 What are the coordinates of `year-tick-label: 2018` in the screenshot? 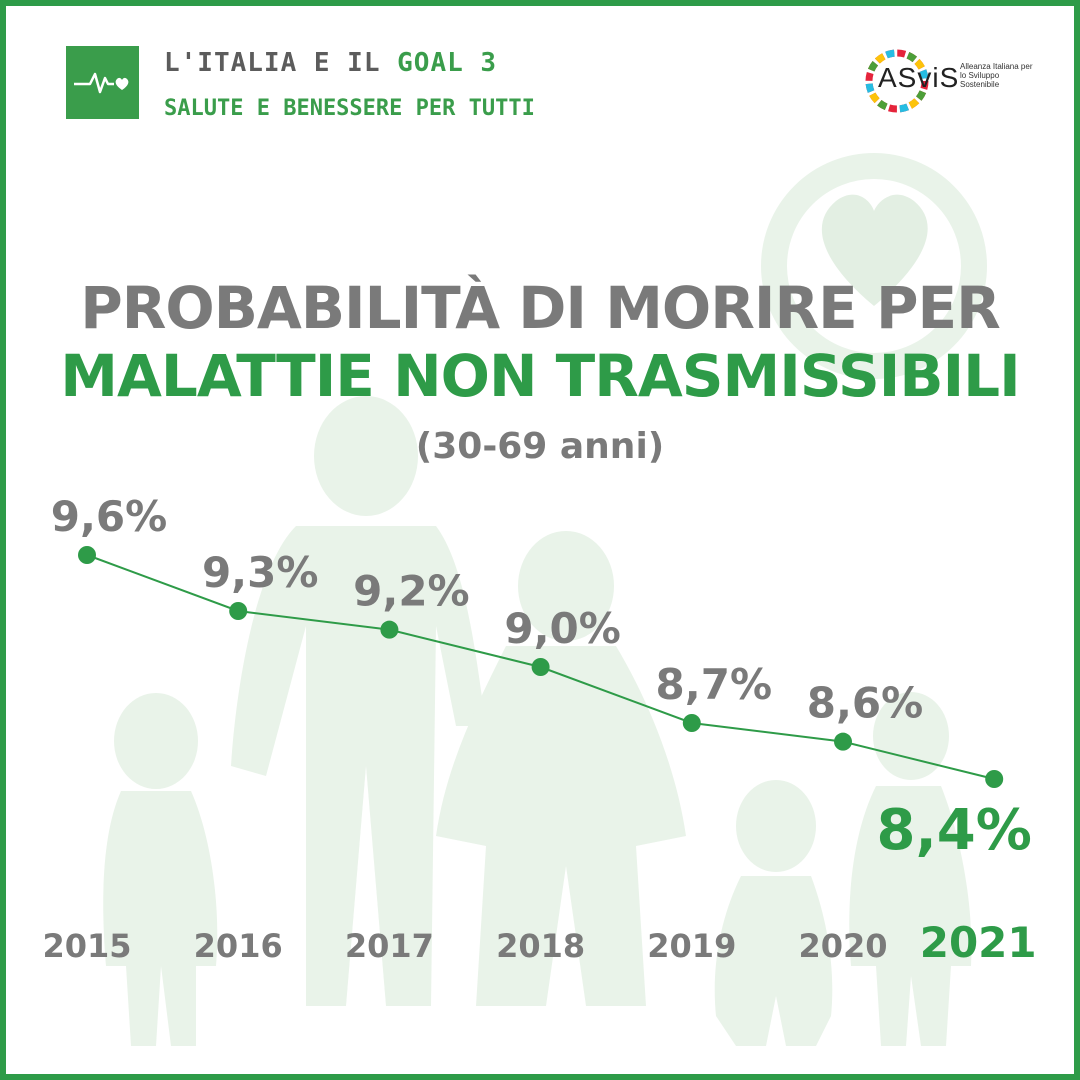 It's located at (540, 946).